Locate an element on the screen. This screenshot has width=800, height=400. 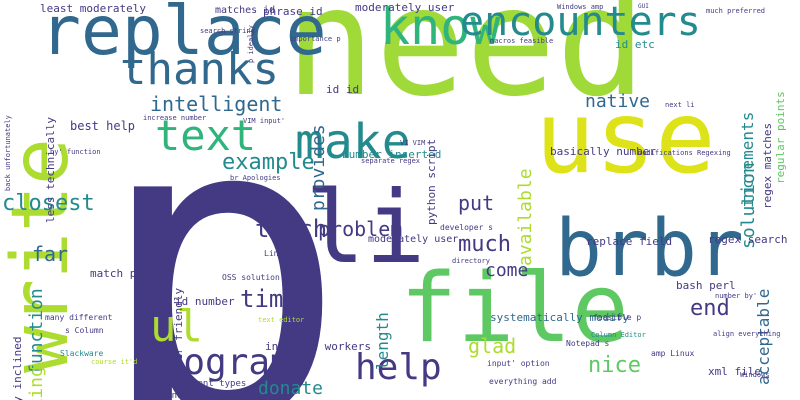
cloud-word-replace-field: replace field is located at coordinates (629, 241).